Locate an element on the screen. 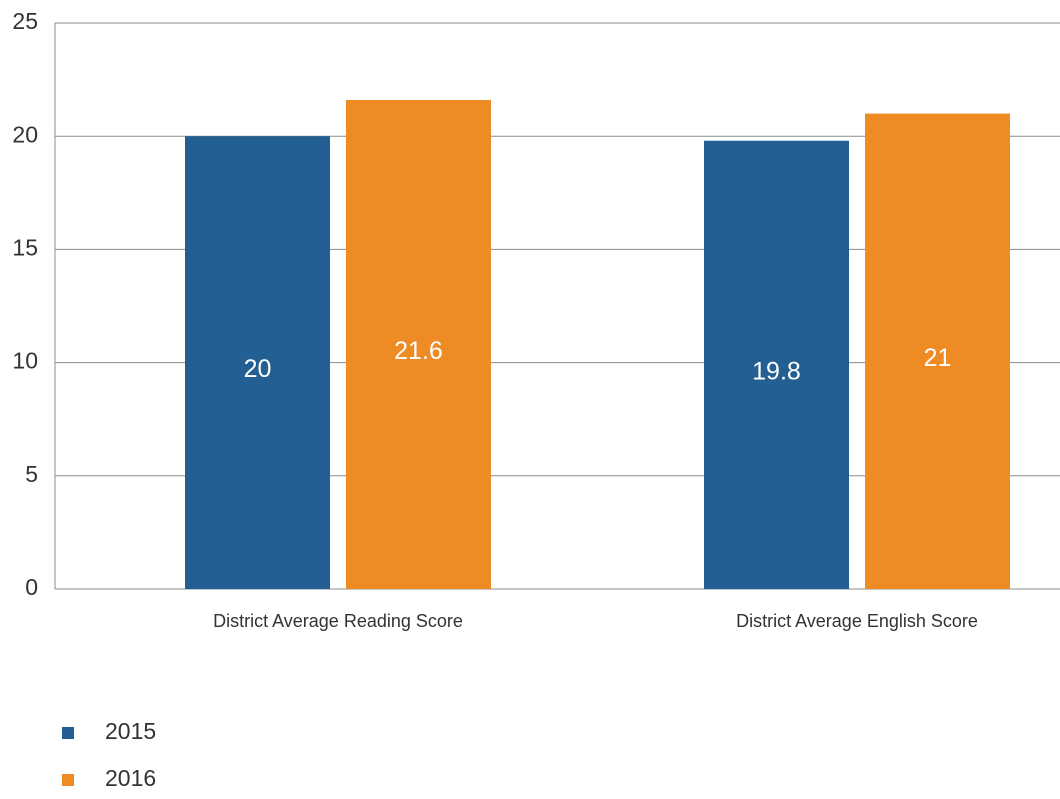 Image resolution: width=1060 pixels, height=799 pixels. y-tick-label: 5 is located at coordinates (31, 474).